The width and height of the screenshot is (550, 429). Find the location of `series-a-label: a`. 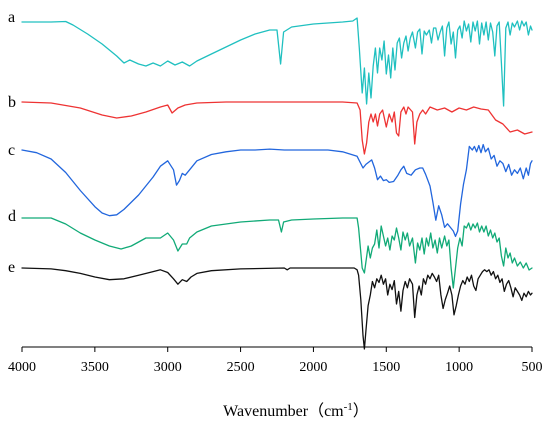

series-a-label: a is located at coordinates (11, 17).